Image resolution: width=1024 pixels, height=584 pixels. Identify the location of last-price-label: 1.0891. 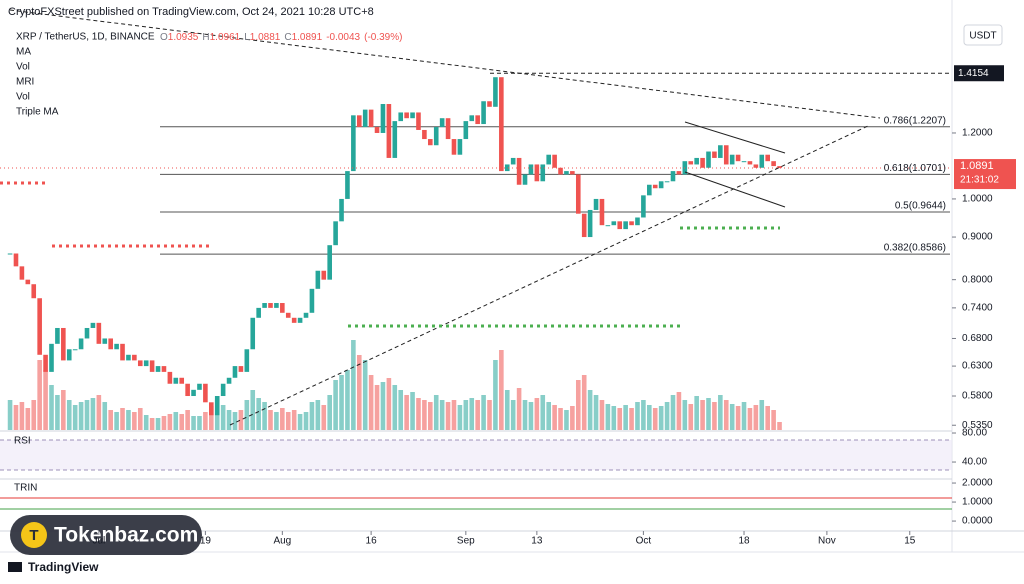
(977, 166).